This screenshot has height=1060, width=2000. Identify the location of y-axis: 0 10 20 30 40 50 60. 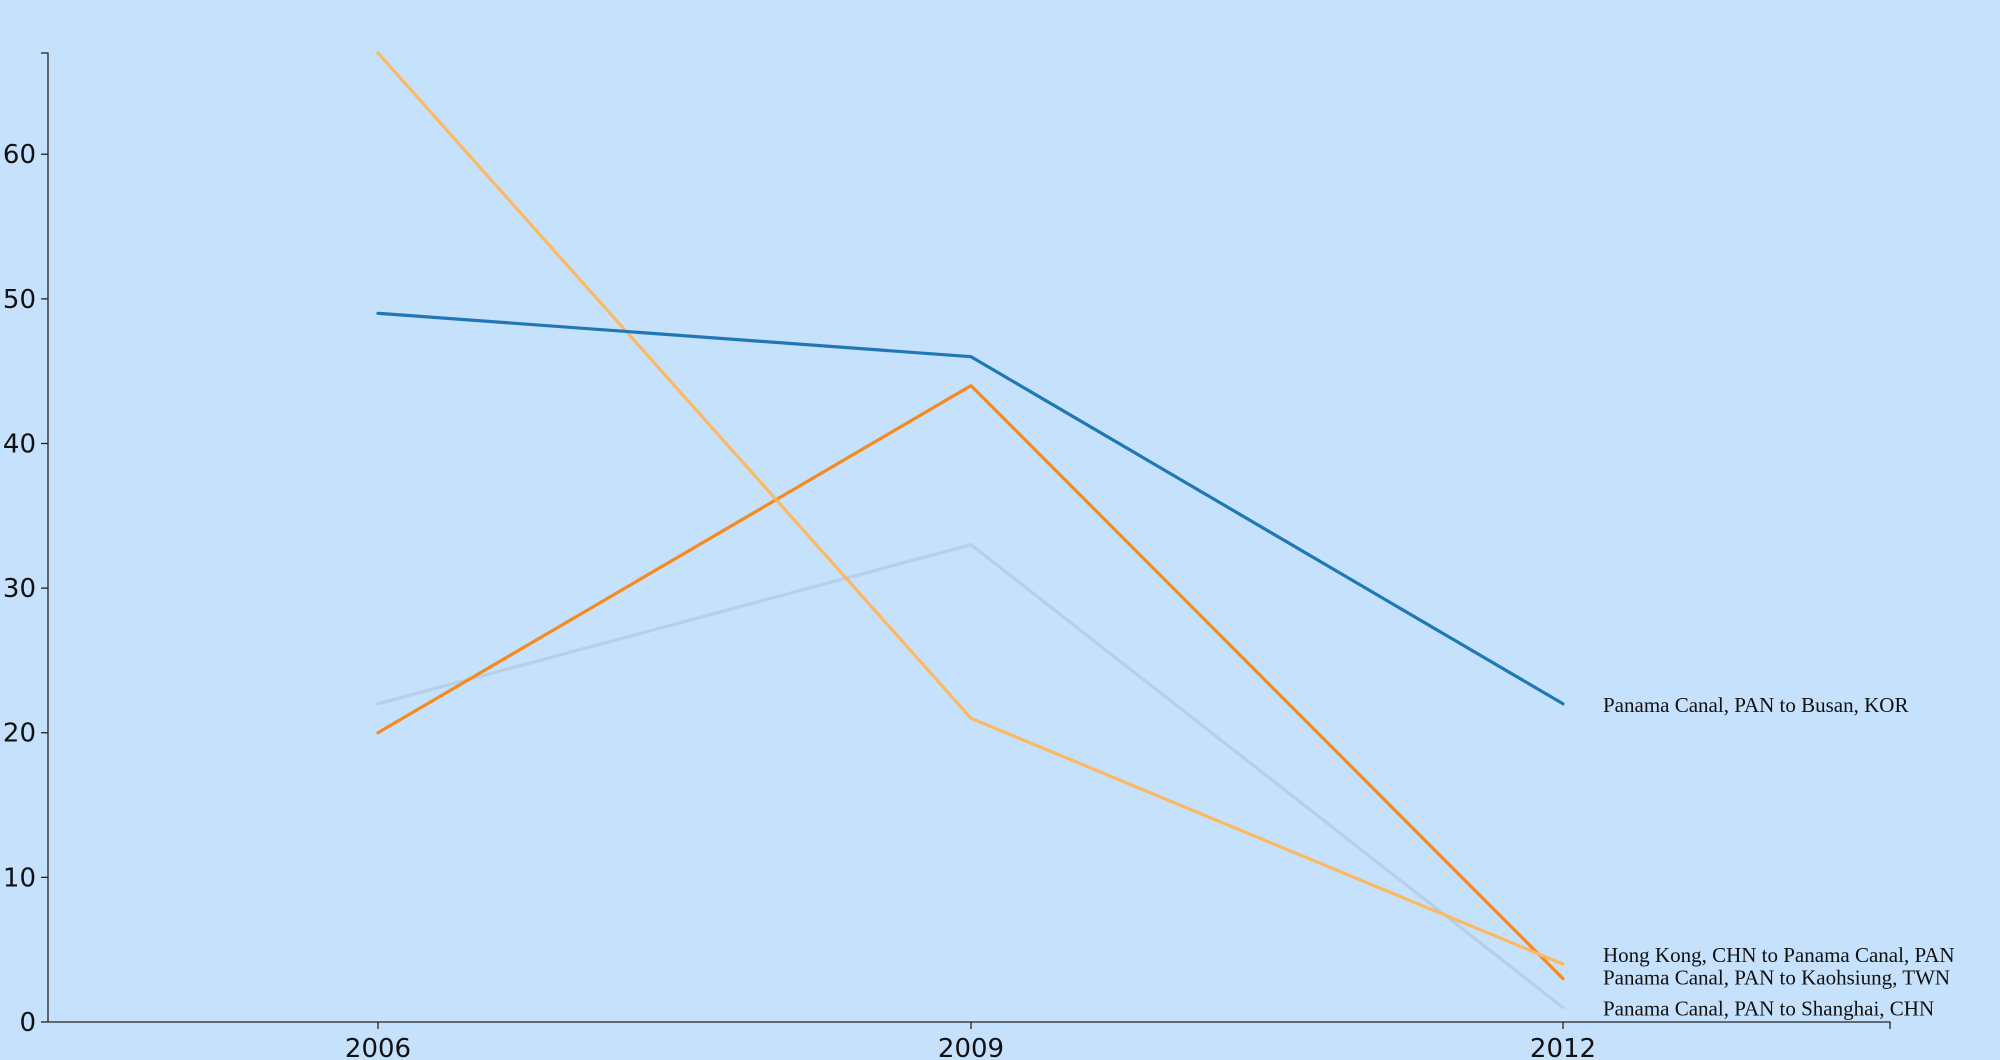
(26, 545).